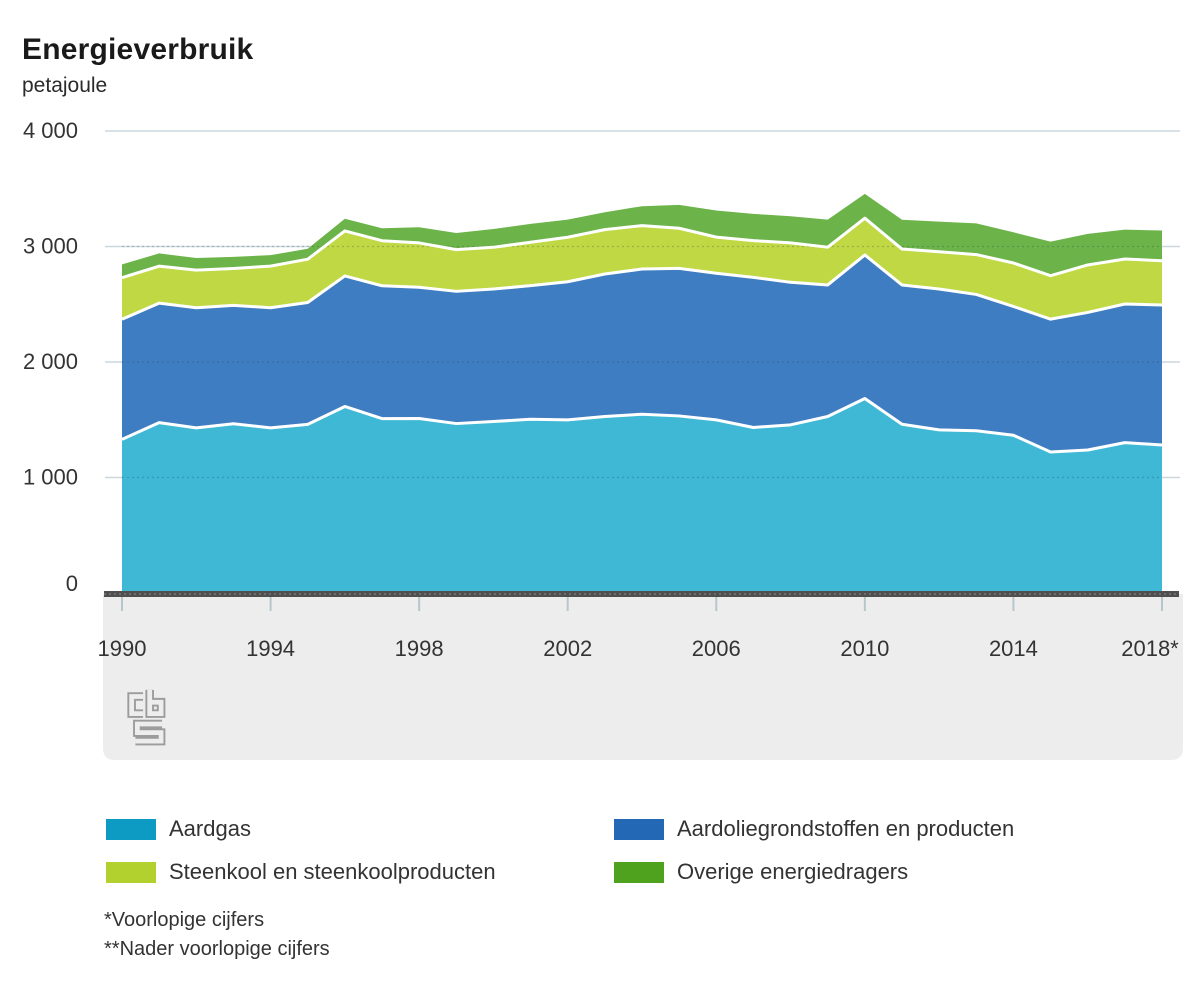 This screenshot has height=1000, width=1200. What do you see at coordinates (50, 246) in the screenshot?
I see `y-axis-label: 3 000` at bounding box center [50, 246].